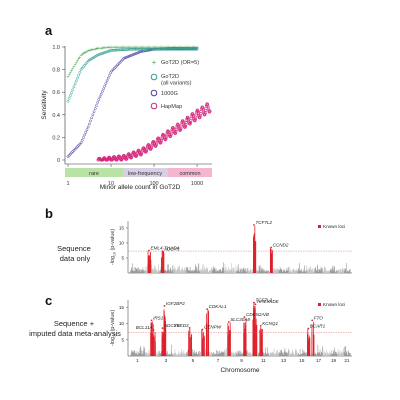 The height and width of the screenshot is (400, 400). Describe the element at coordinates (123, 323) in the screenshot. I see `panel-c-y-ticks: 5 10 15` at that location.